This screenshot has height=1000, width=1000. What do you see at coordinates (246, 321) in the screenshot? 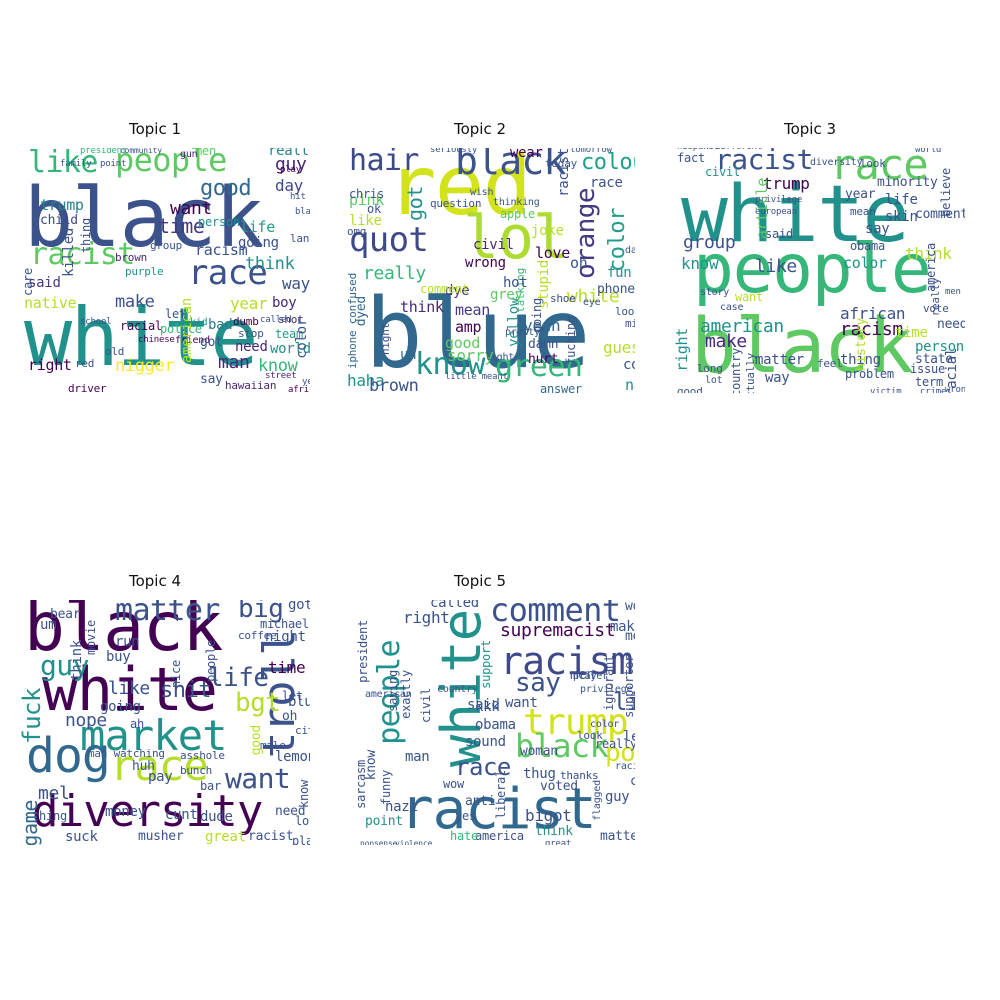
I see `cloud-word: dumb` at bounding box center [246, 321].